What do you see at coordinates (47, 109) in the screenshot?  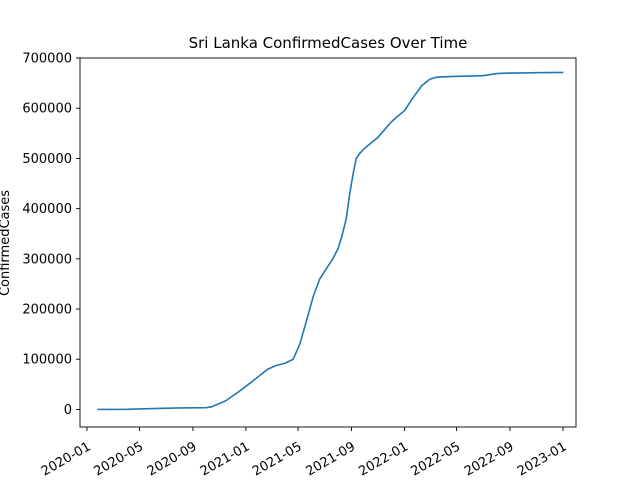 I see `y-tick-label: 600000` at bounding box center [47, 109].